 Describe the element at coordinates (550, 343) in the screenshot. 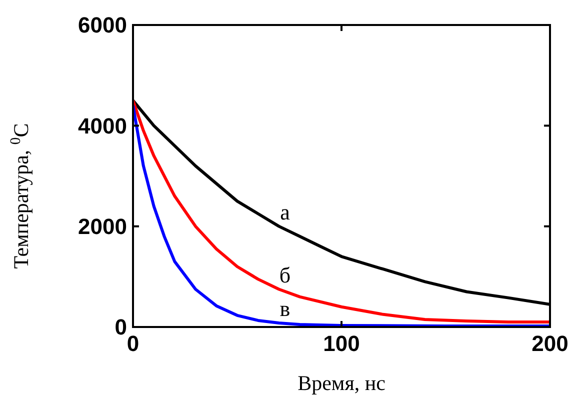

I see `x-tick-label: 200` at that location.